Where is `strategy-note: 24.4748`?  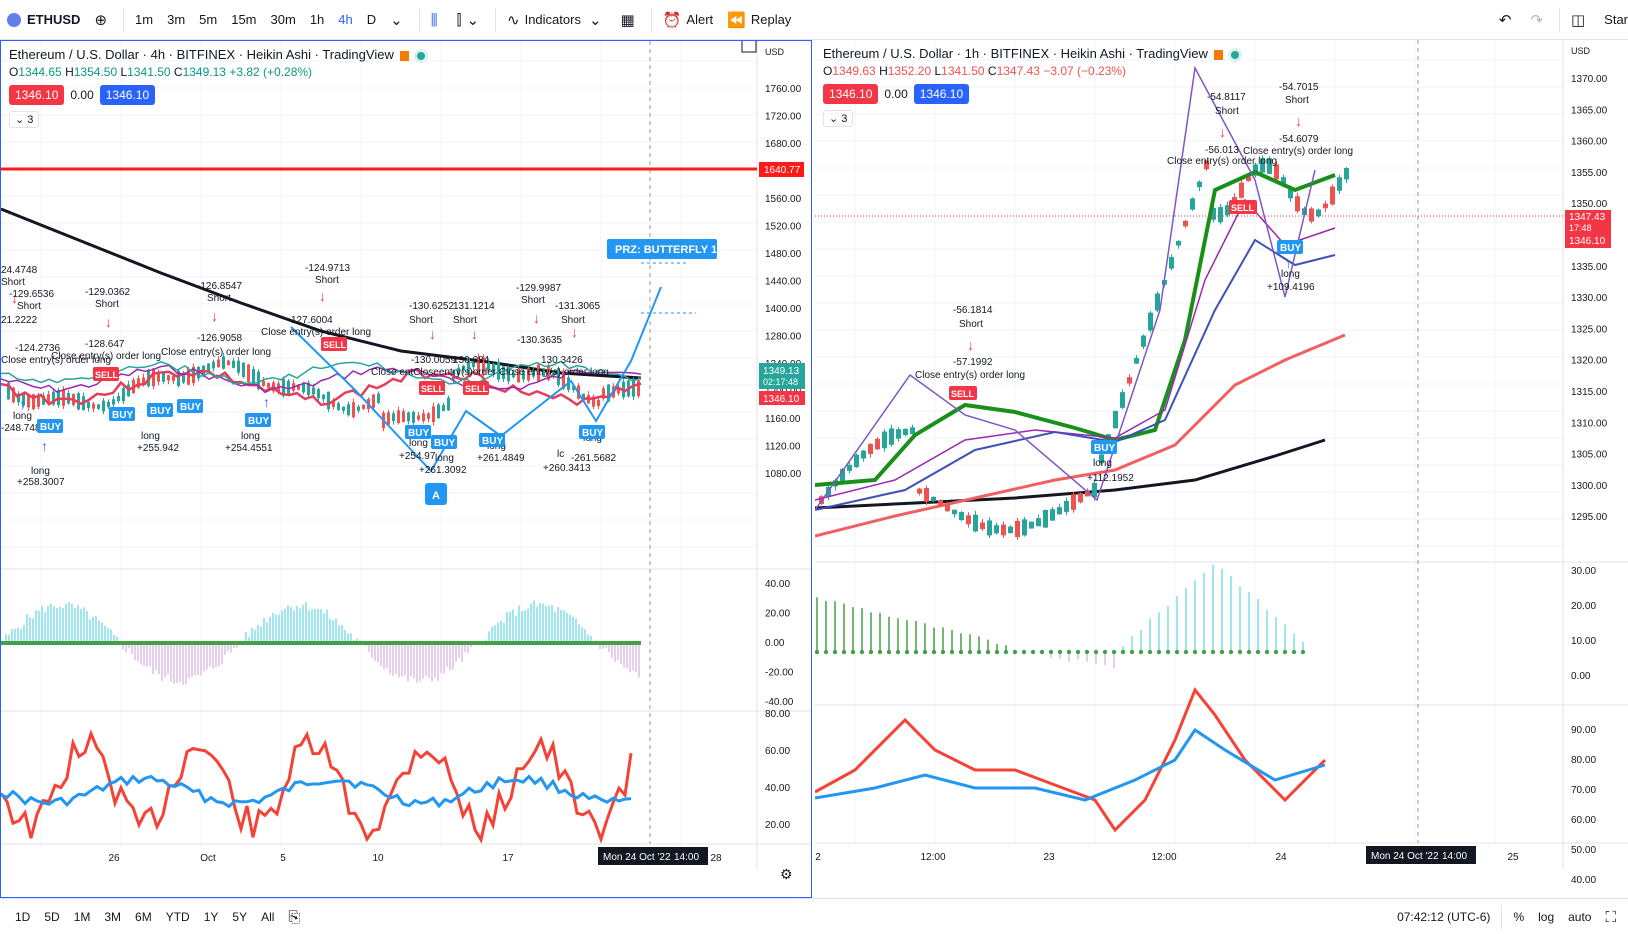 strategy-note: 24.4748 is located at coordinates (19, 270).